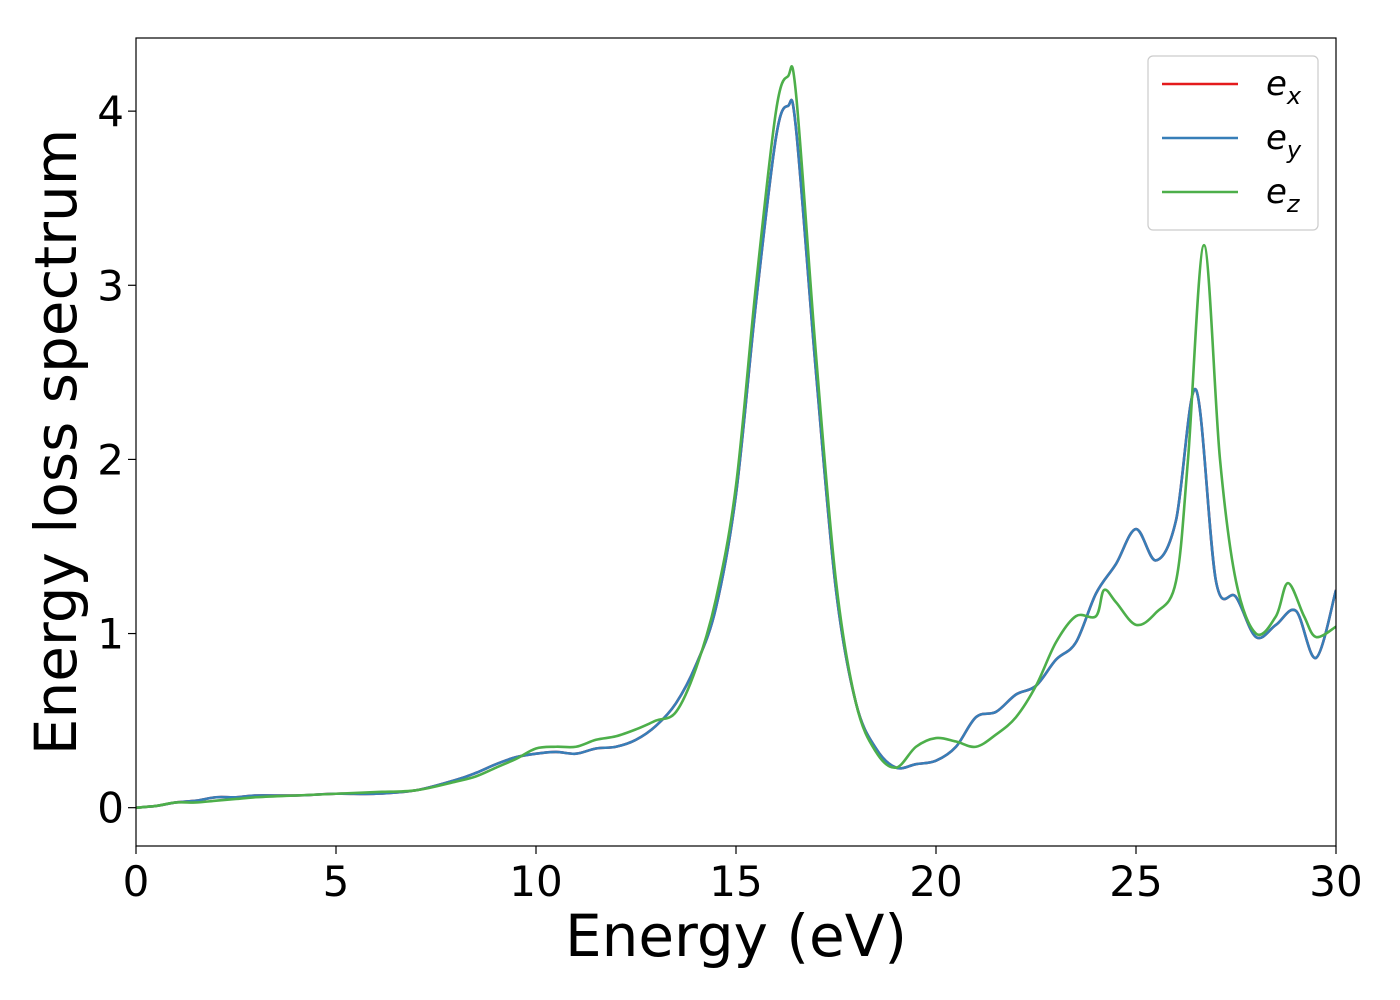 This screenshot has height=1000, width=1400. I want to click on y-tick-label: 3, so click(110, 285).